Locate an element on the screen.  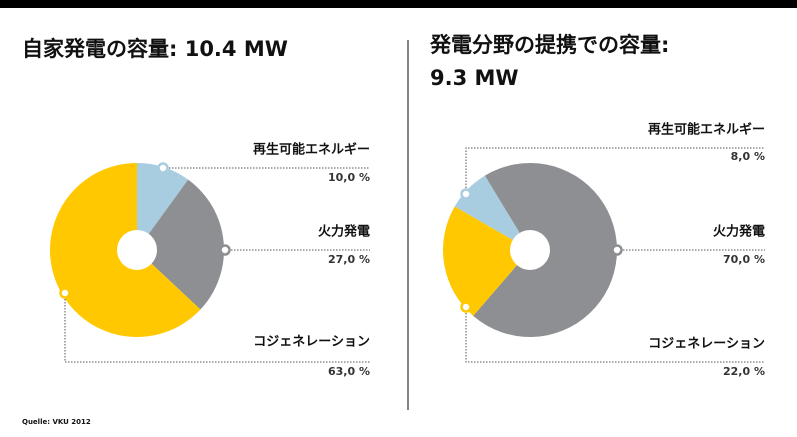
chart-title: 発電分野の提携での容量: is located at coordinates (549, 45).